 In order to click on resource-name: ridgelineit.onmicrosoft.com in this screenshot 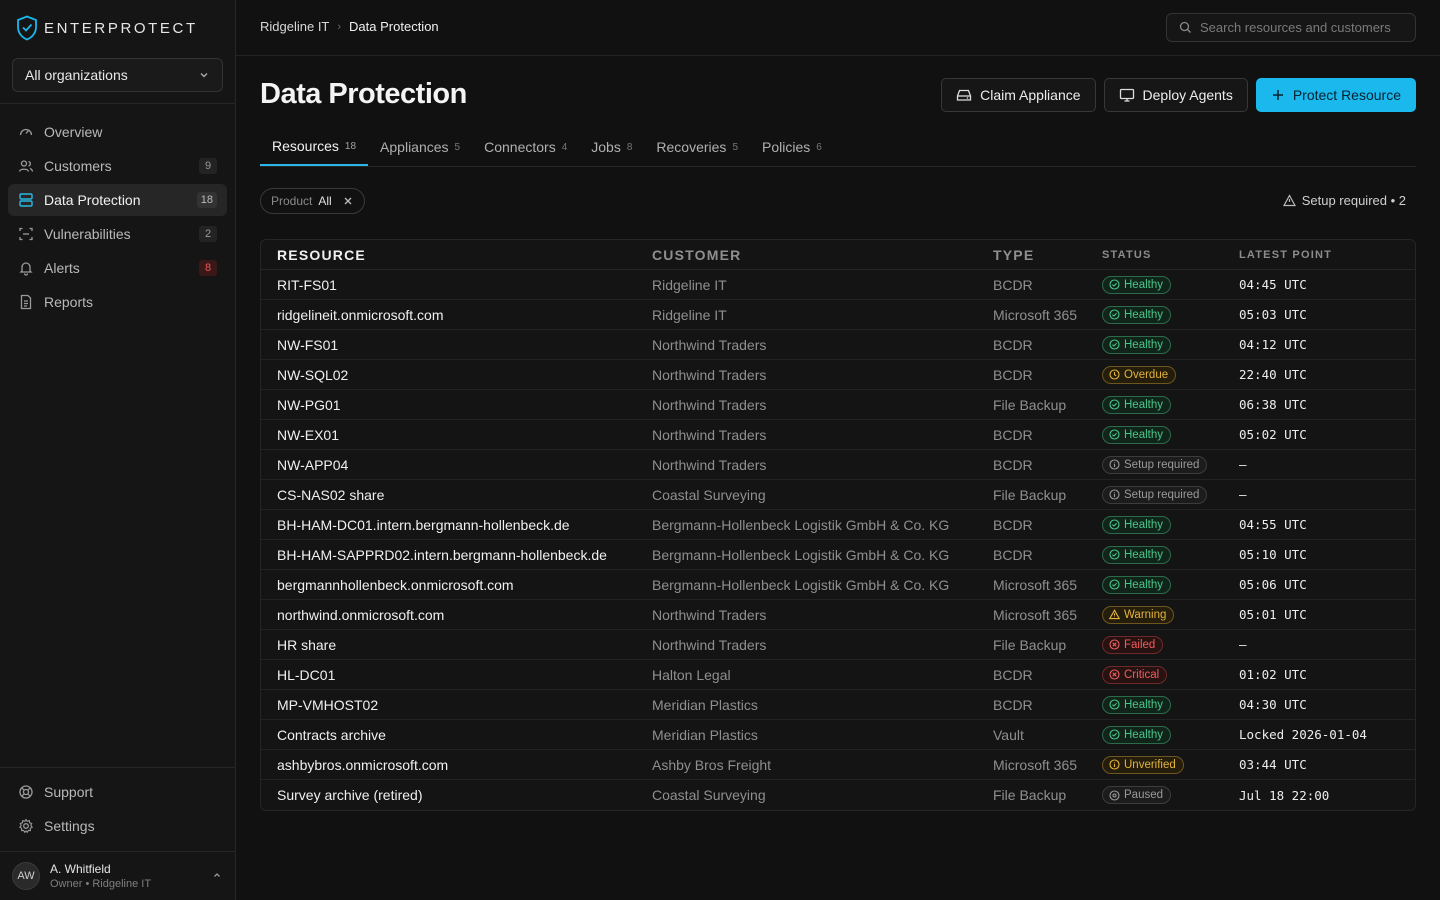, I will do `click(360, 314)`.